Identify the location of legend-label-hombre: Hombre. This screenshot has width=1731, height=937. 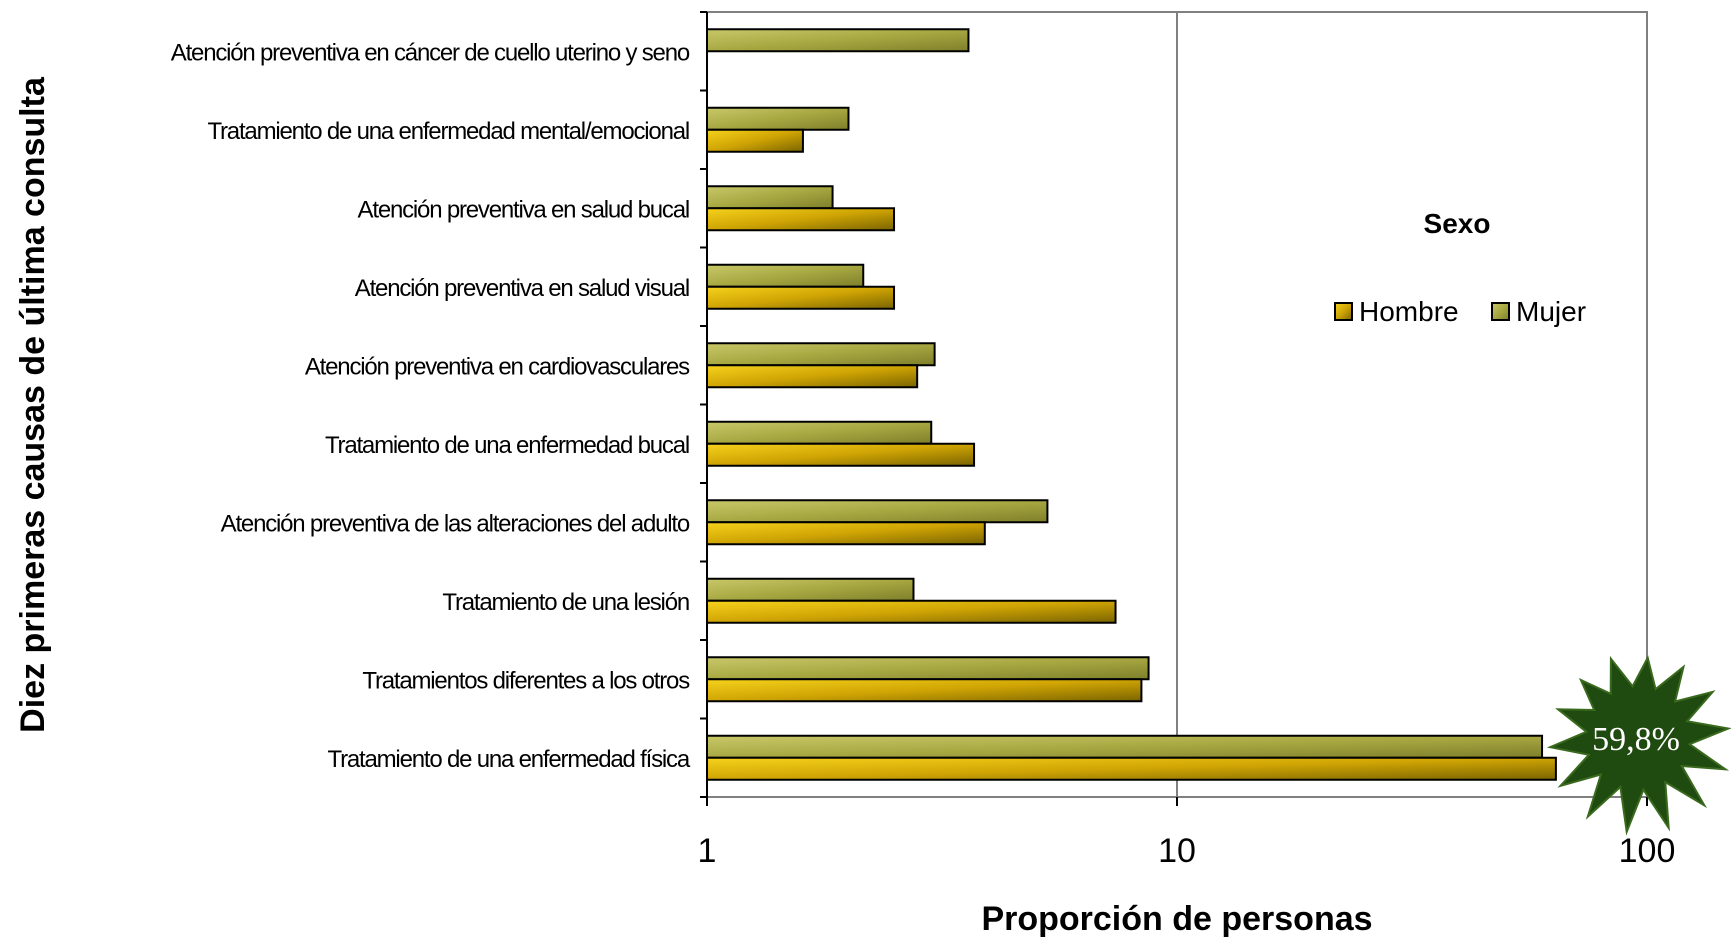
(1409, 311).